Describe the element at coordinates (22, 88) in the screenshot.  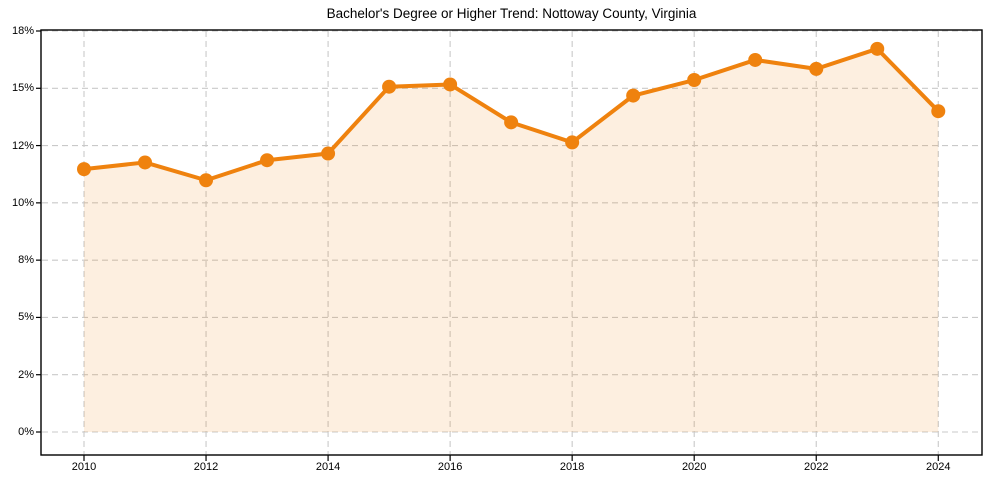
I see `y-tick-label: 15%` at that location.